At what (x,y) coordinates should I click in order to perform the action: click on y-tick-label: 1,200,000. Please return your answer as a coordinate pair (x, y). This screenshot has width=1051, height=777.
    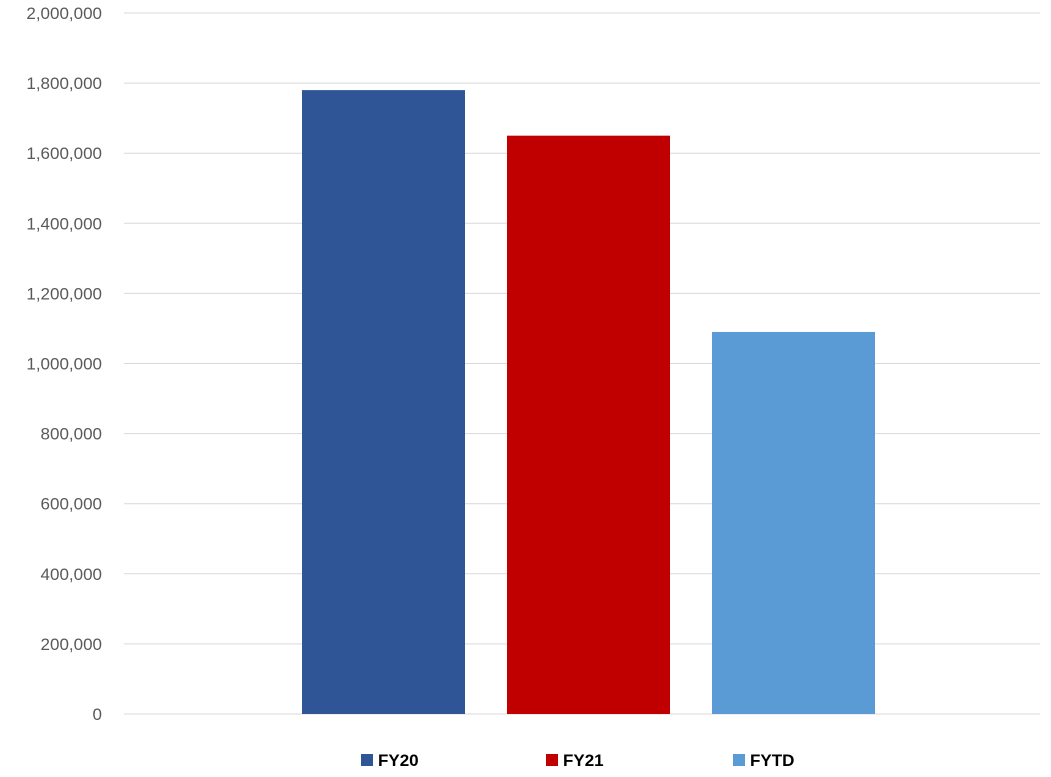
    Looking at the image, I should click on (64, 293).